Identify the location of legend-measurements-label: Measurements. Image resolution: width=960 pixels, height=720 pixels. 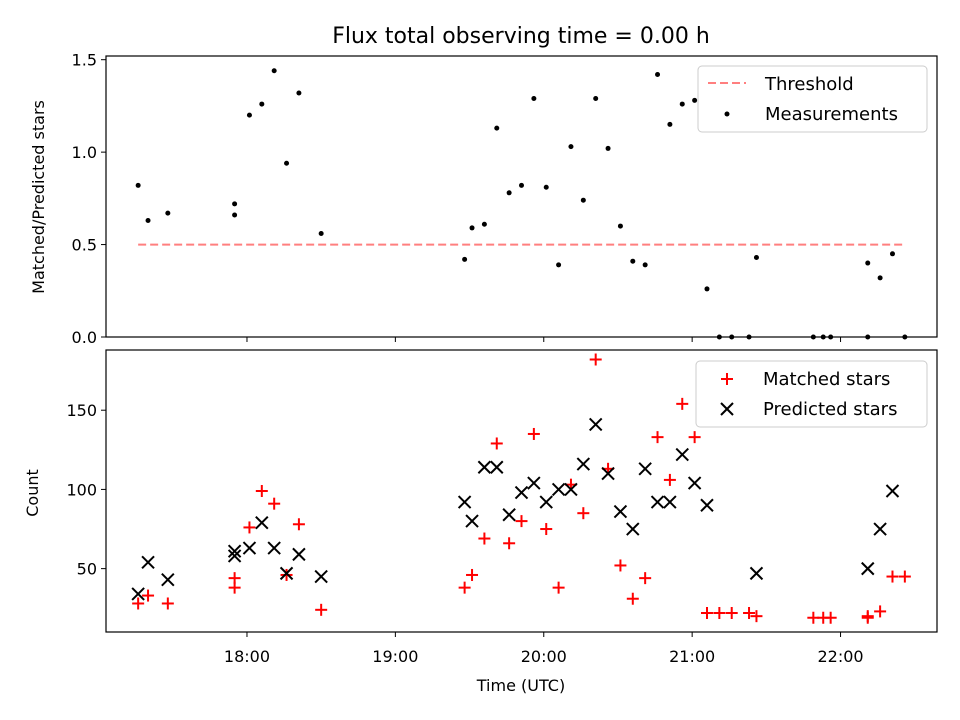
(831, 114).